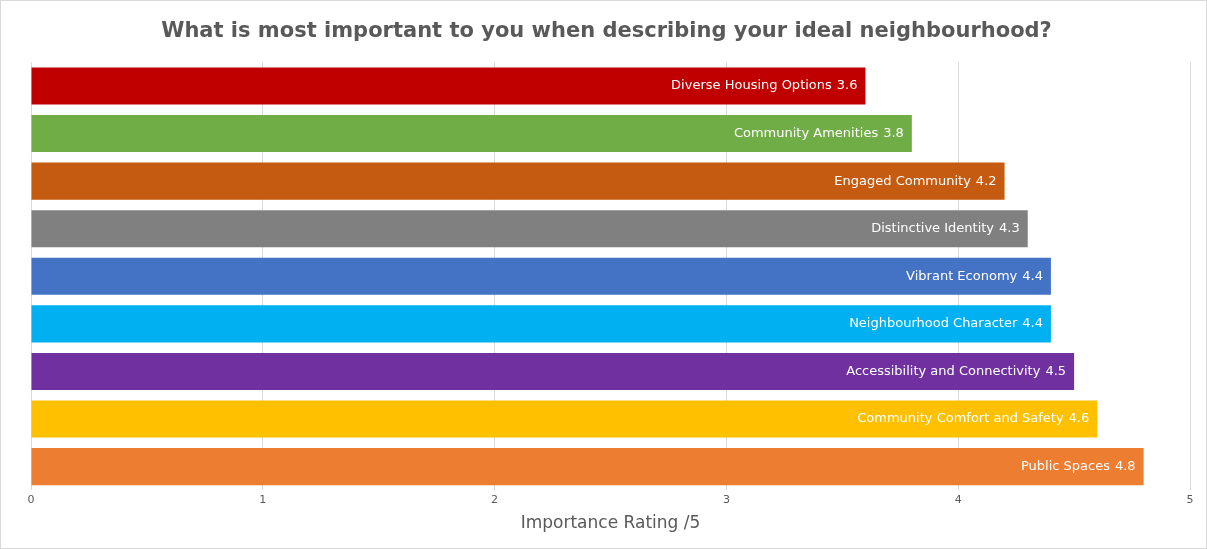 This screenshot has width=1207, height=549. What do you see at coordinates (962, 275) in the screenshot?
I see `y-tick-label: Vibrant Economy` at bounding box center [962, 275].